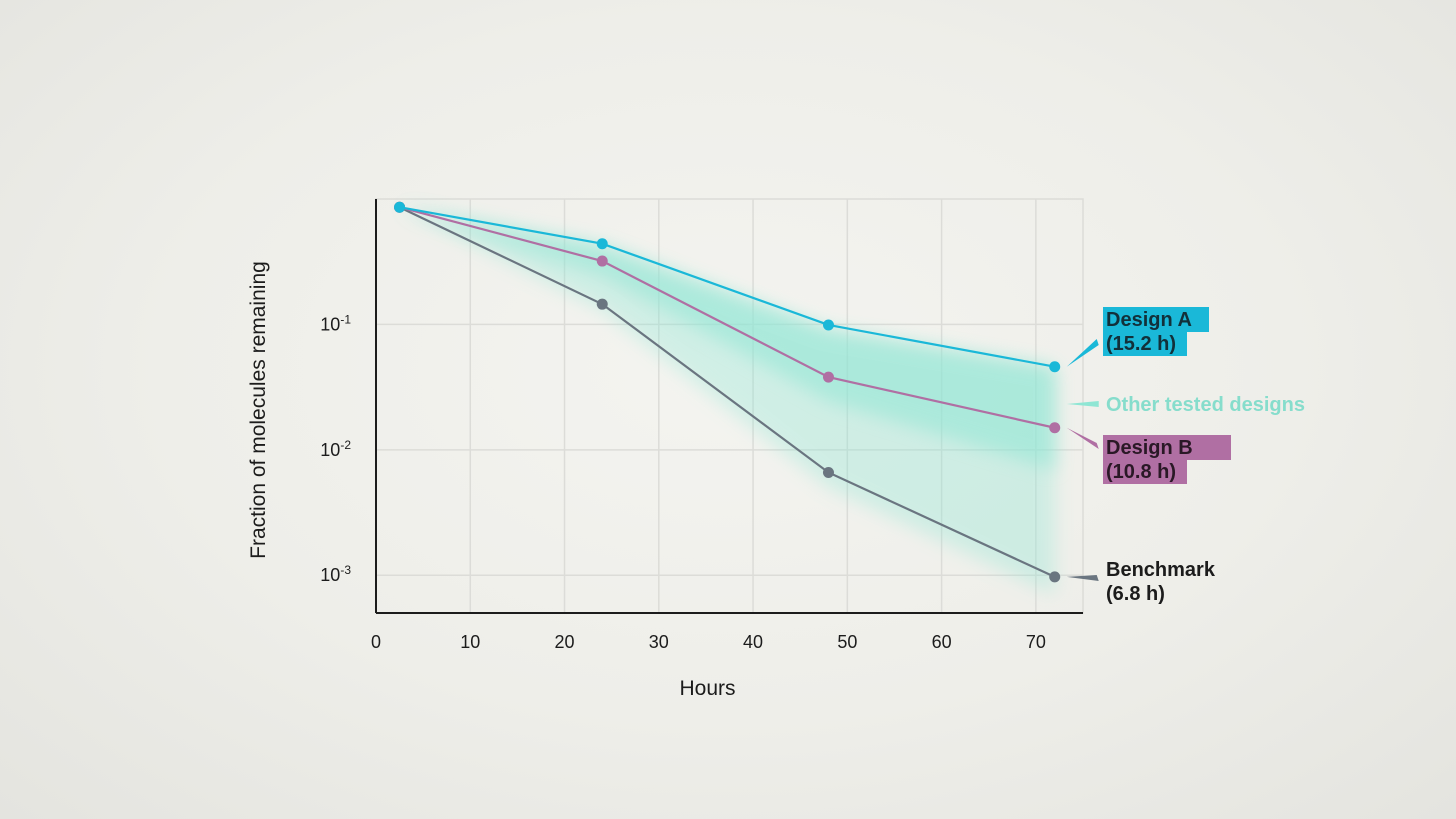 This screenshot has width=1456, height=819. Describe the element at coordinates (1149, 320) in the screenshot. I see `series-name-label: Design A` at that location.